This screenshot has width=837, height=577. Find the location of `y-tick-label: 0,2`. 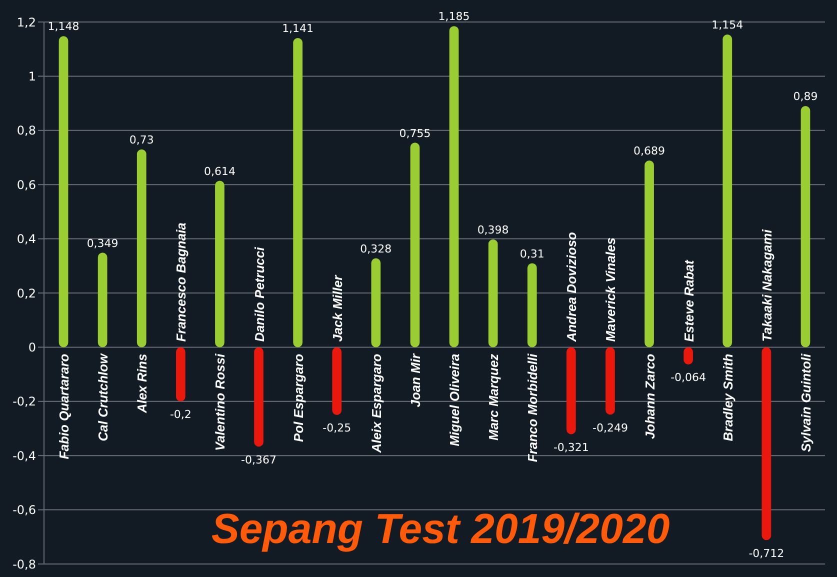

y-tick-label: 0,2 is located at coordinates (26, 293).